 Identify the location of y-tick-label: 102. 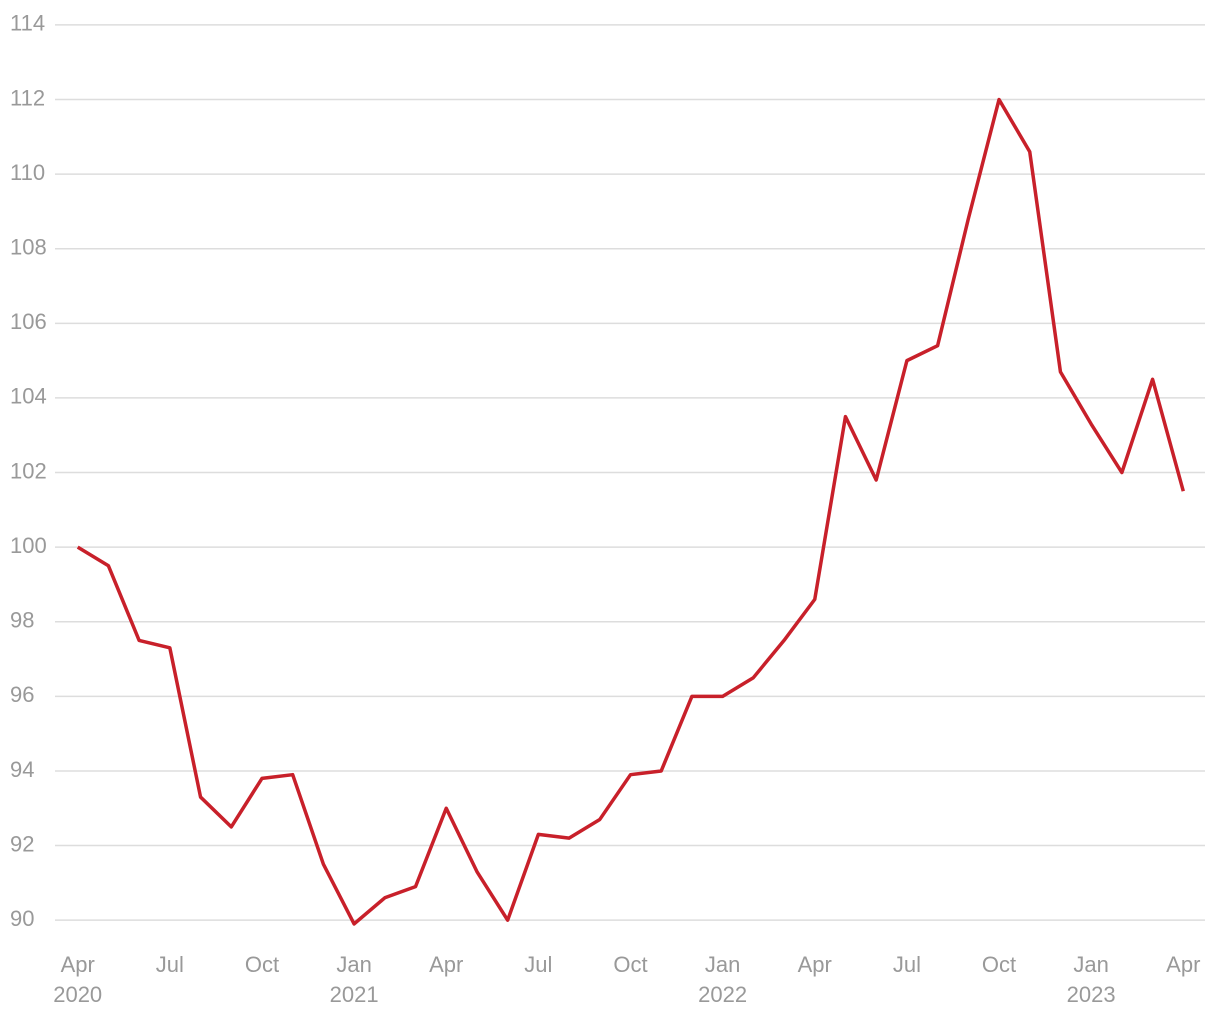
(28, 470).